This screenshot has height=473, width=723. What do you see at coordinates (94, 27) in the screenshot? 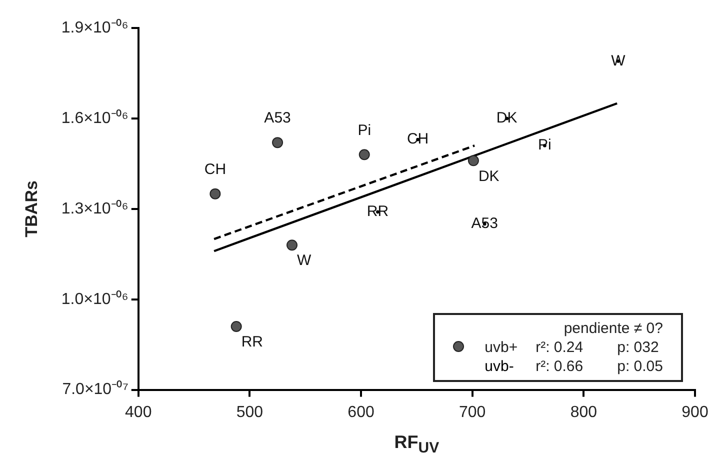
I see `y-tick-label: 1.9×10⁻⁰⁶` at bounding box center [94, 27].